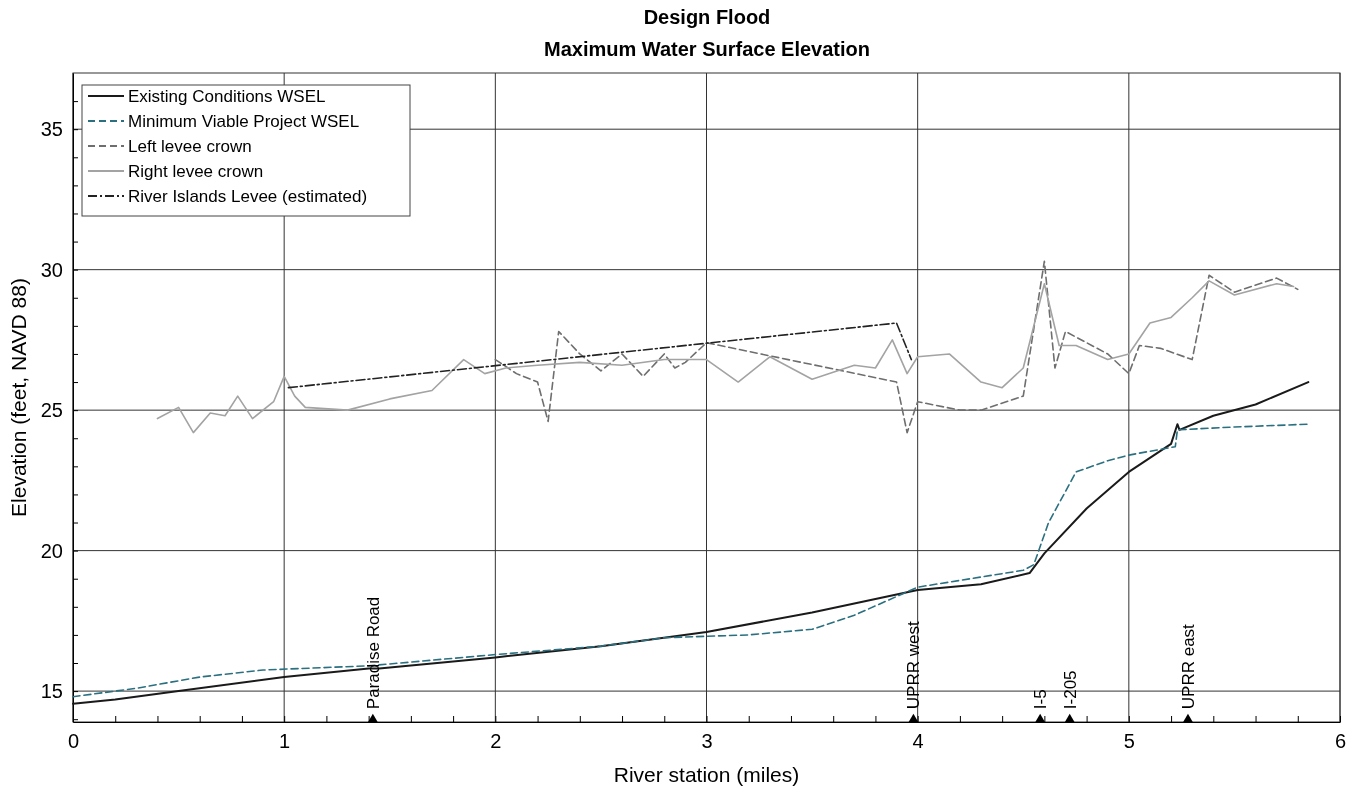 The width and height of the screenshot is (1353, 794). Describe the element at coordinates (51, 550) in the screenshot. I see `y-tick-label: 20` at that location.